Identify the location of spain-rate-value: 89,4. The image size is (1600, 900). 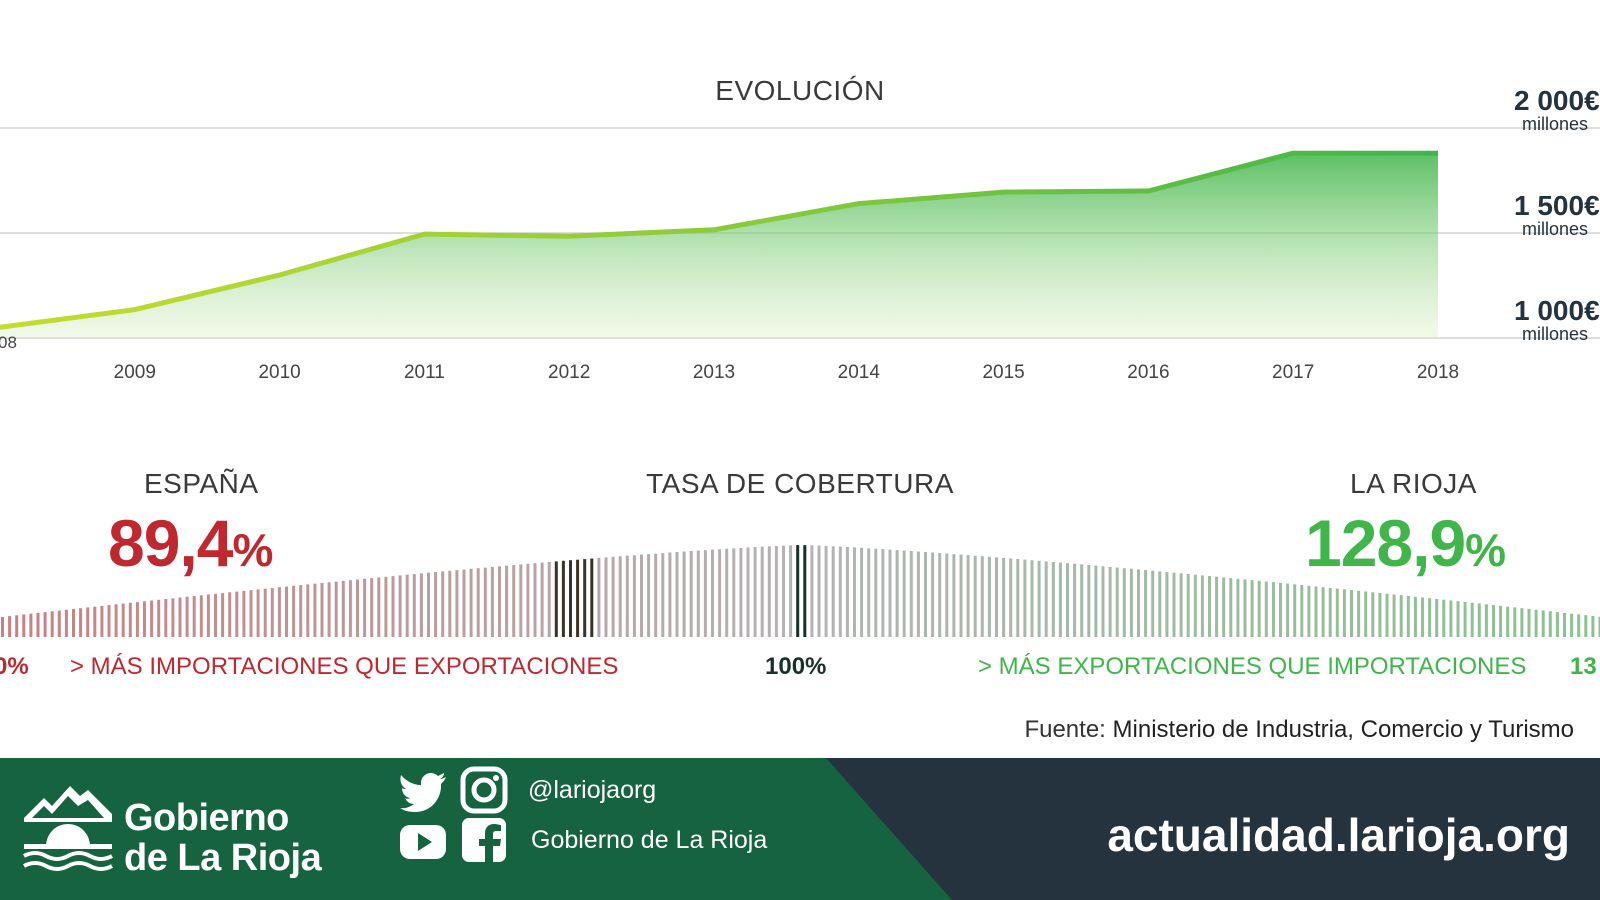
(170, 543).